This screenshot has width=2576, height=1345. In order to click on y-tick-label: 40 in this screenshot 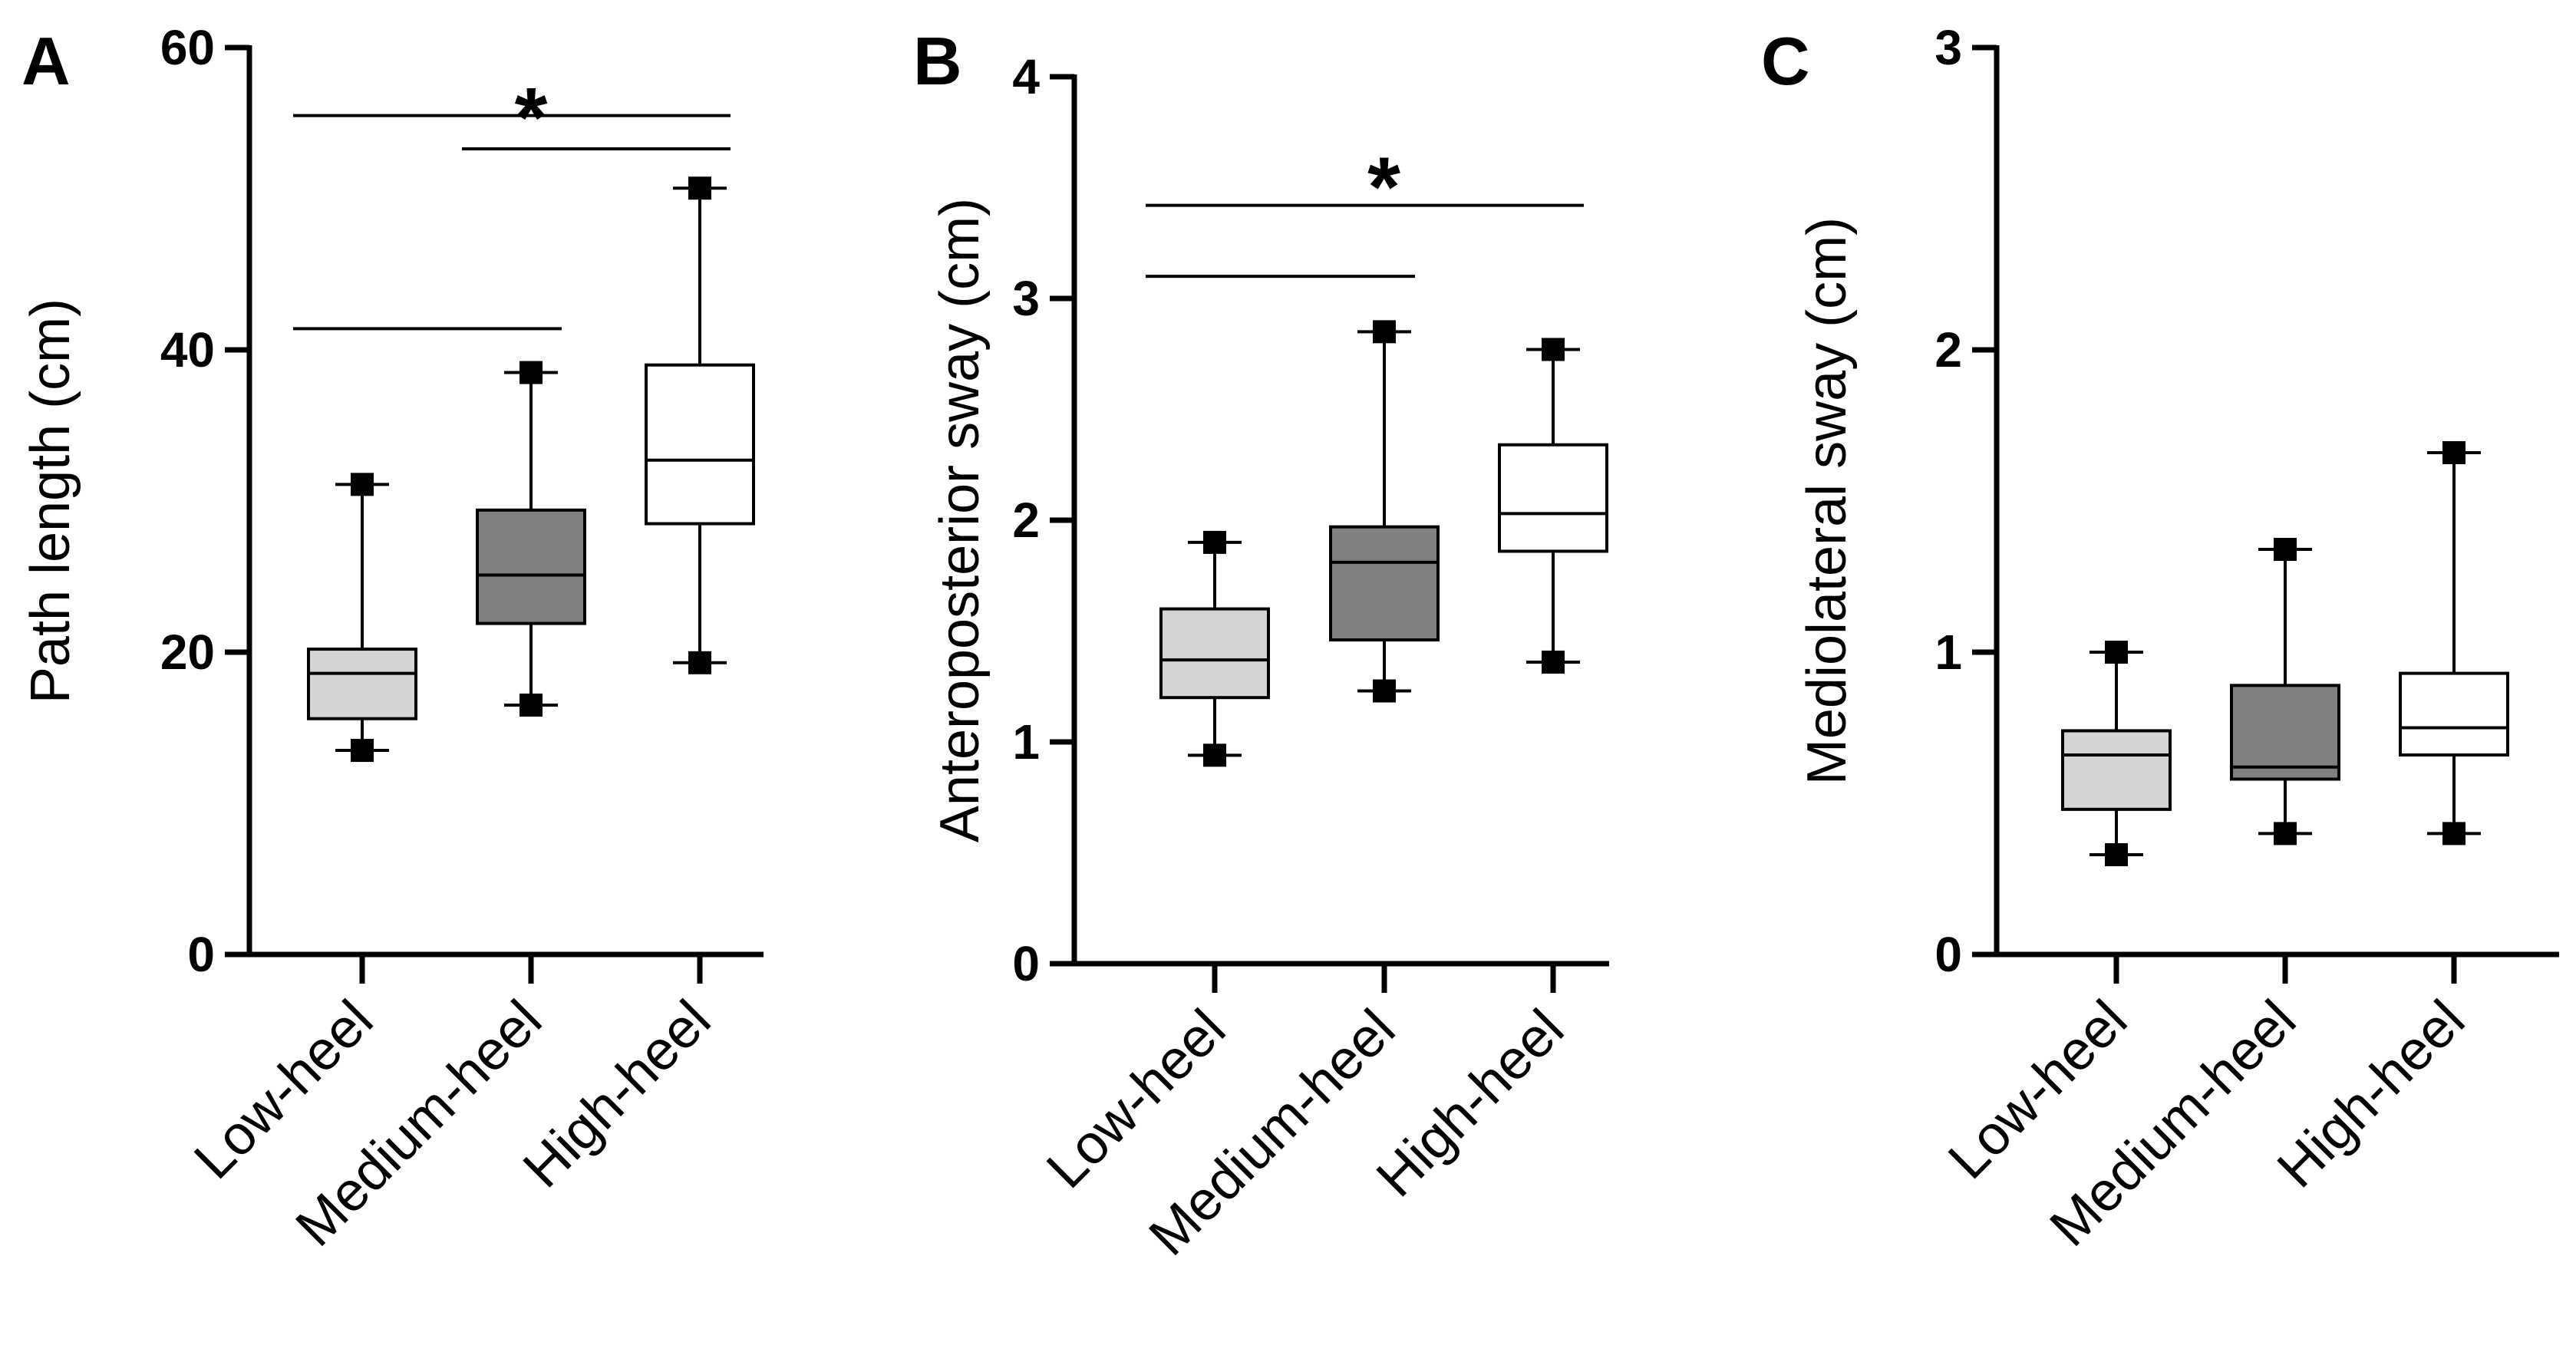, I will do `click(187, 349)`.